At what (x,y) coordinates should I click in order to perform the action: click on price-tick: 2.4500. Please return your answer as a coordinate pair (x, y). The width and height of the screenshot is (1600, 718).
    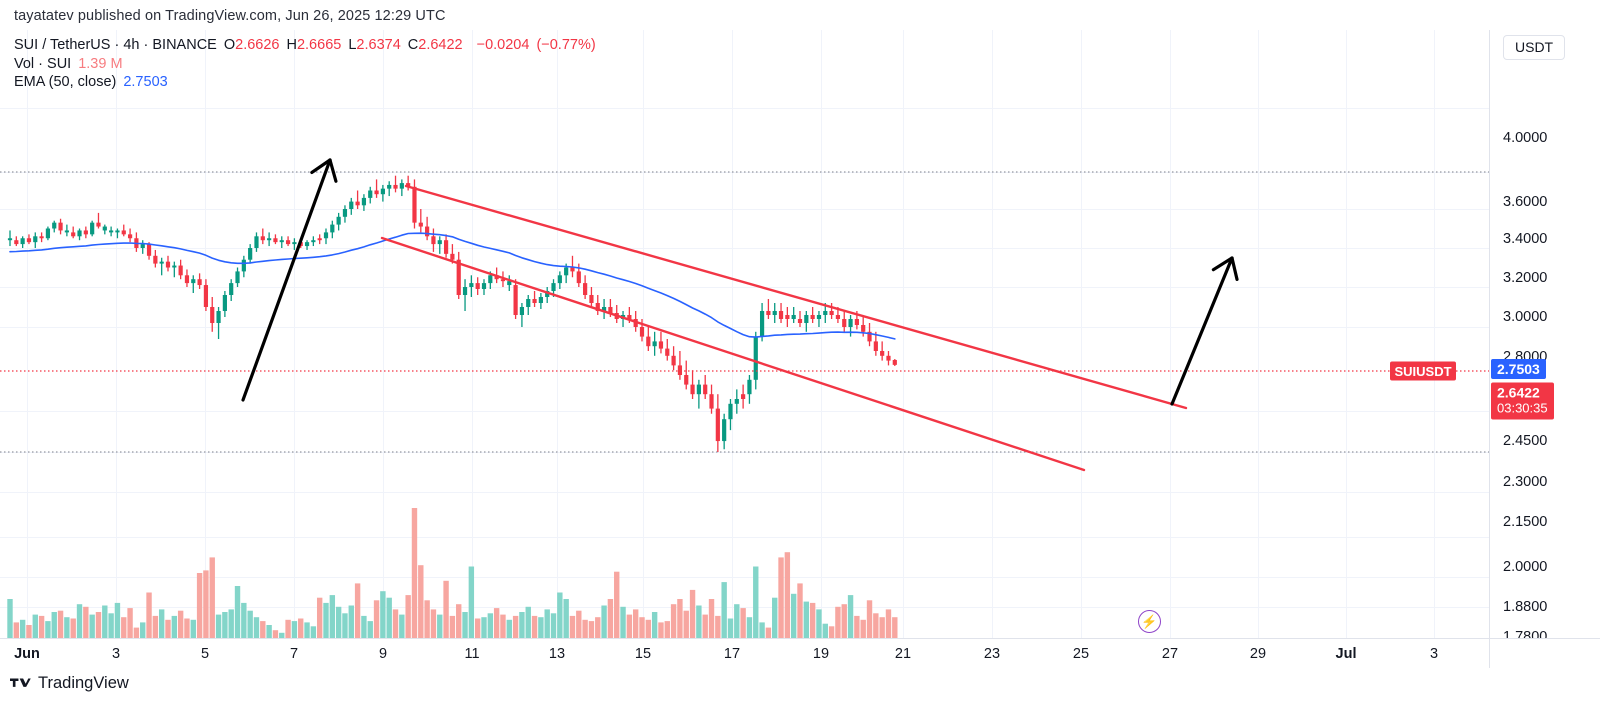
    Looking at the image, I should click on (1525, 441).